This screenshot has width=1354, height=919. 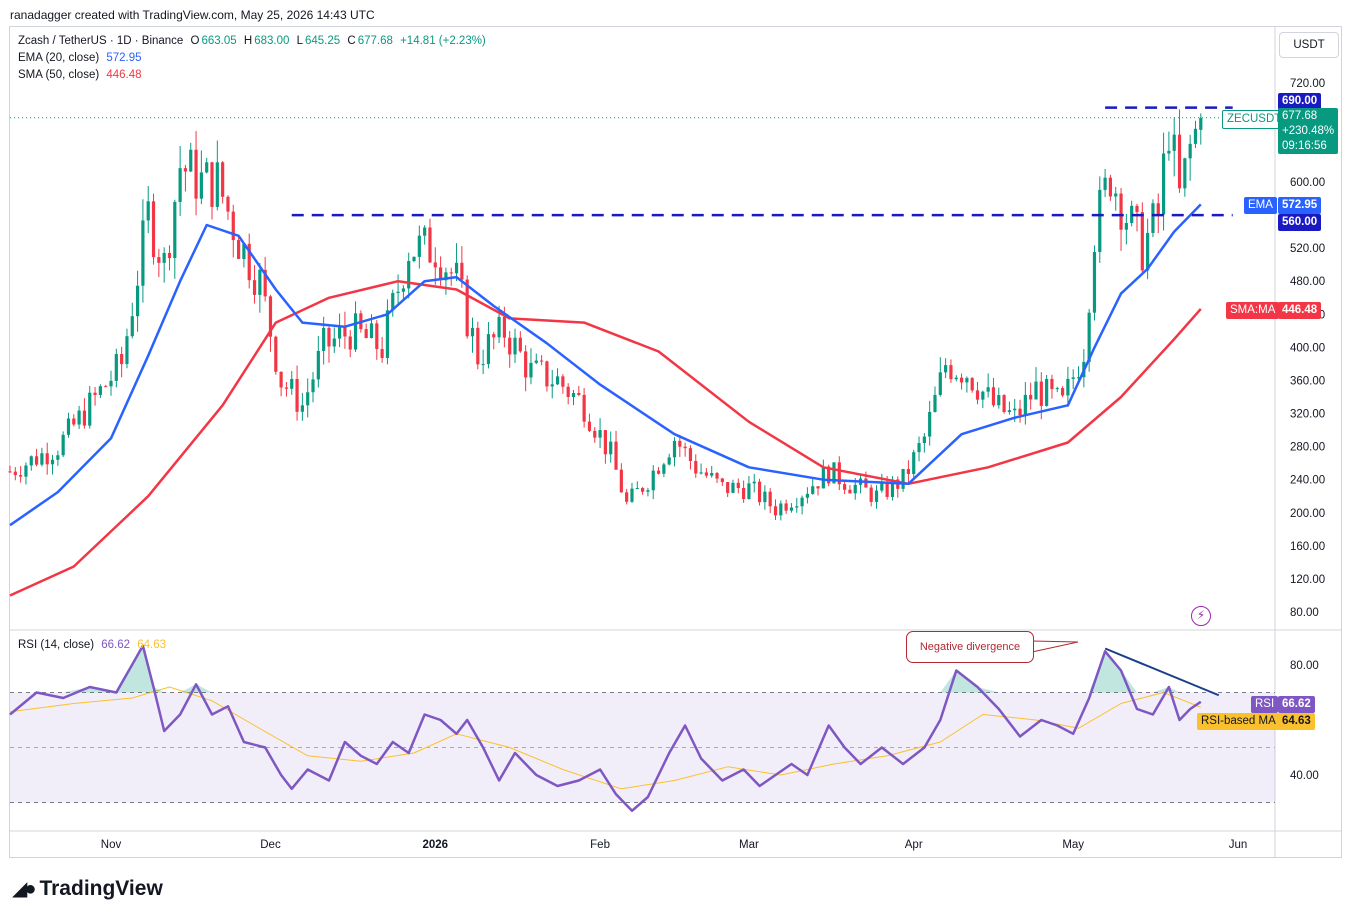 What do you see at coordinates (270, 845) in the screenshot?
I see `time-axis-tick: Dec` at bounding box center [270, 845].